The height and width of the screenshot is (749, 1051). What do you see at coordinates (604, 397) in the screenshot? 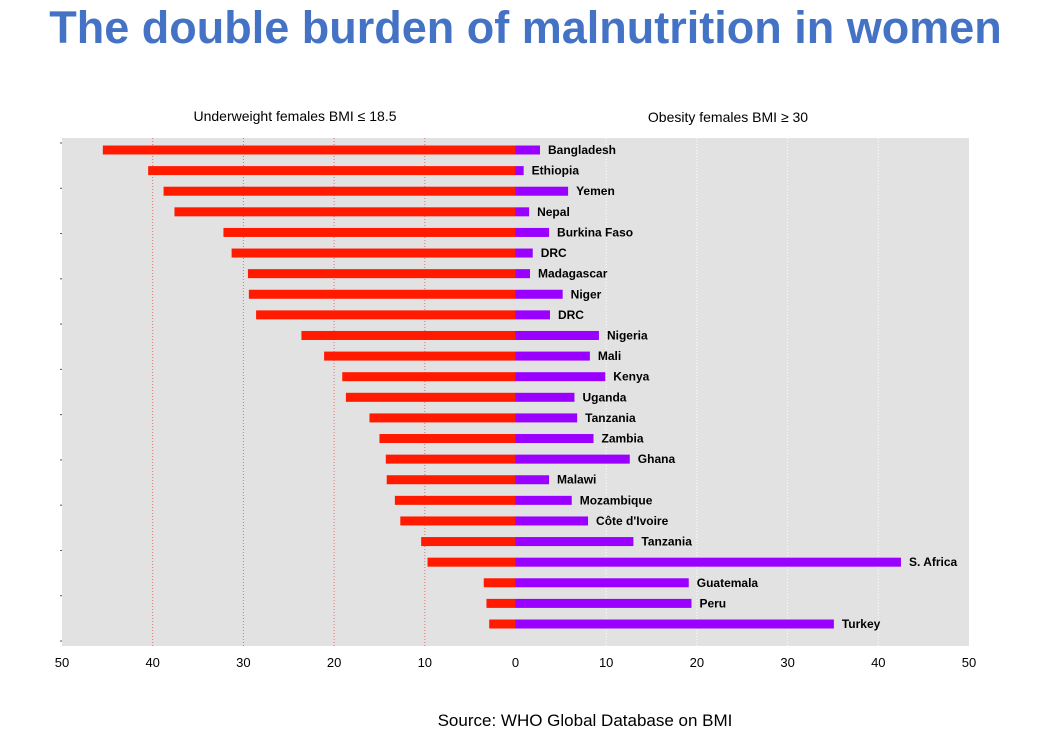
I see `country-label: Uganda` at bounding box center [604, 397].